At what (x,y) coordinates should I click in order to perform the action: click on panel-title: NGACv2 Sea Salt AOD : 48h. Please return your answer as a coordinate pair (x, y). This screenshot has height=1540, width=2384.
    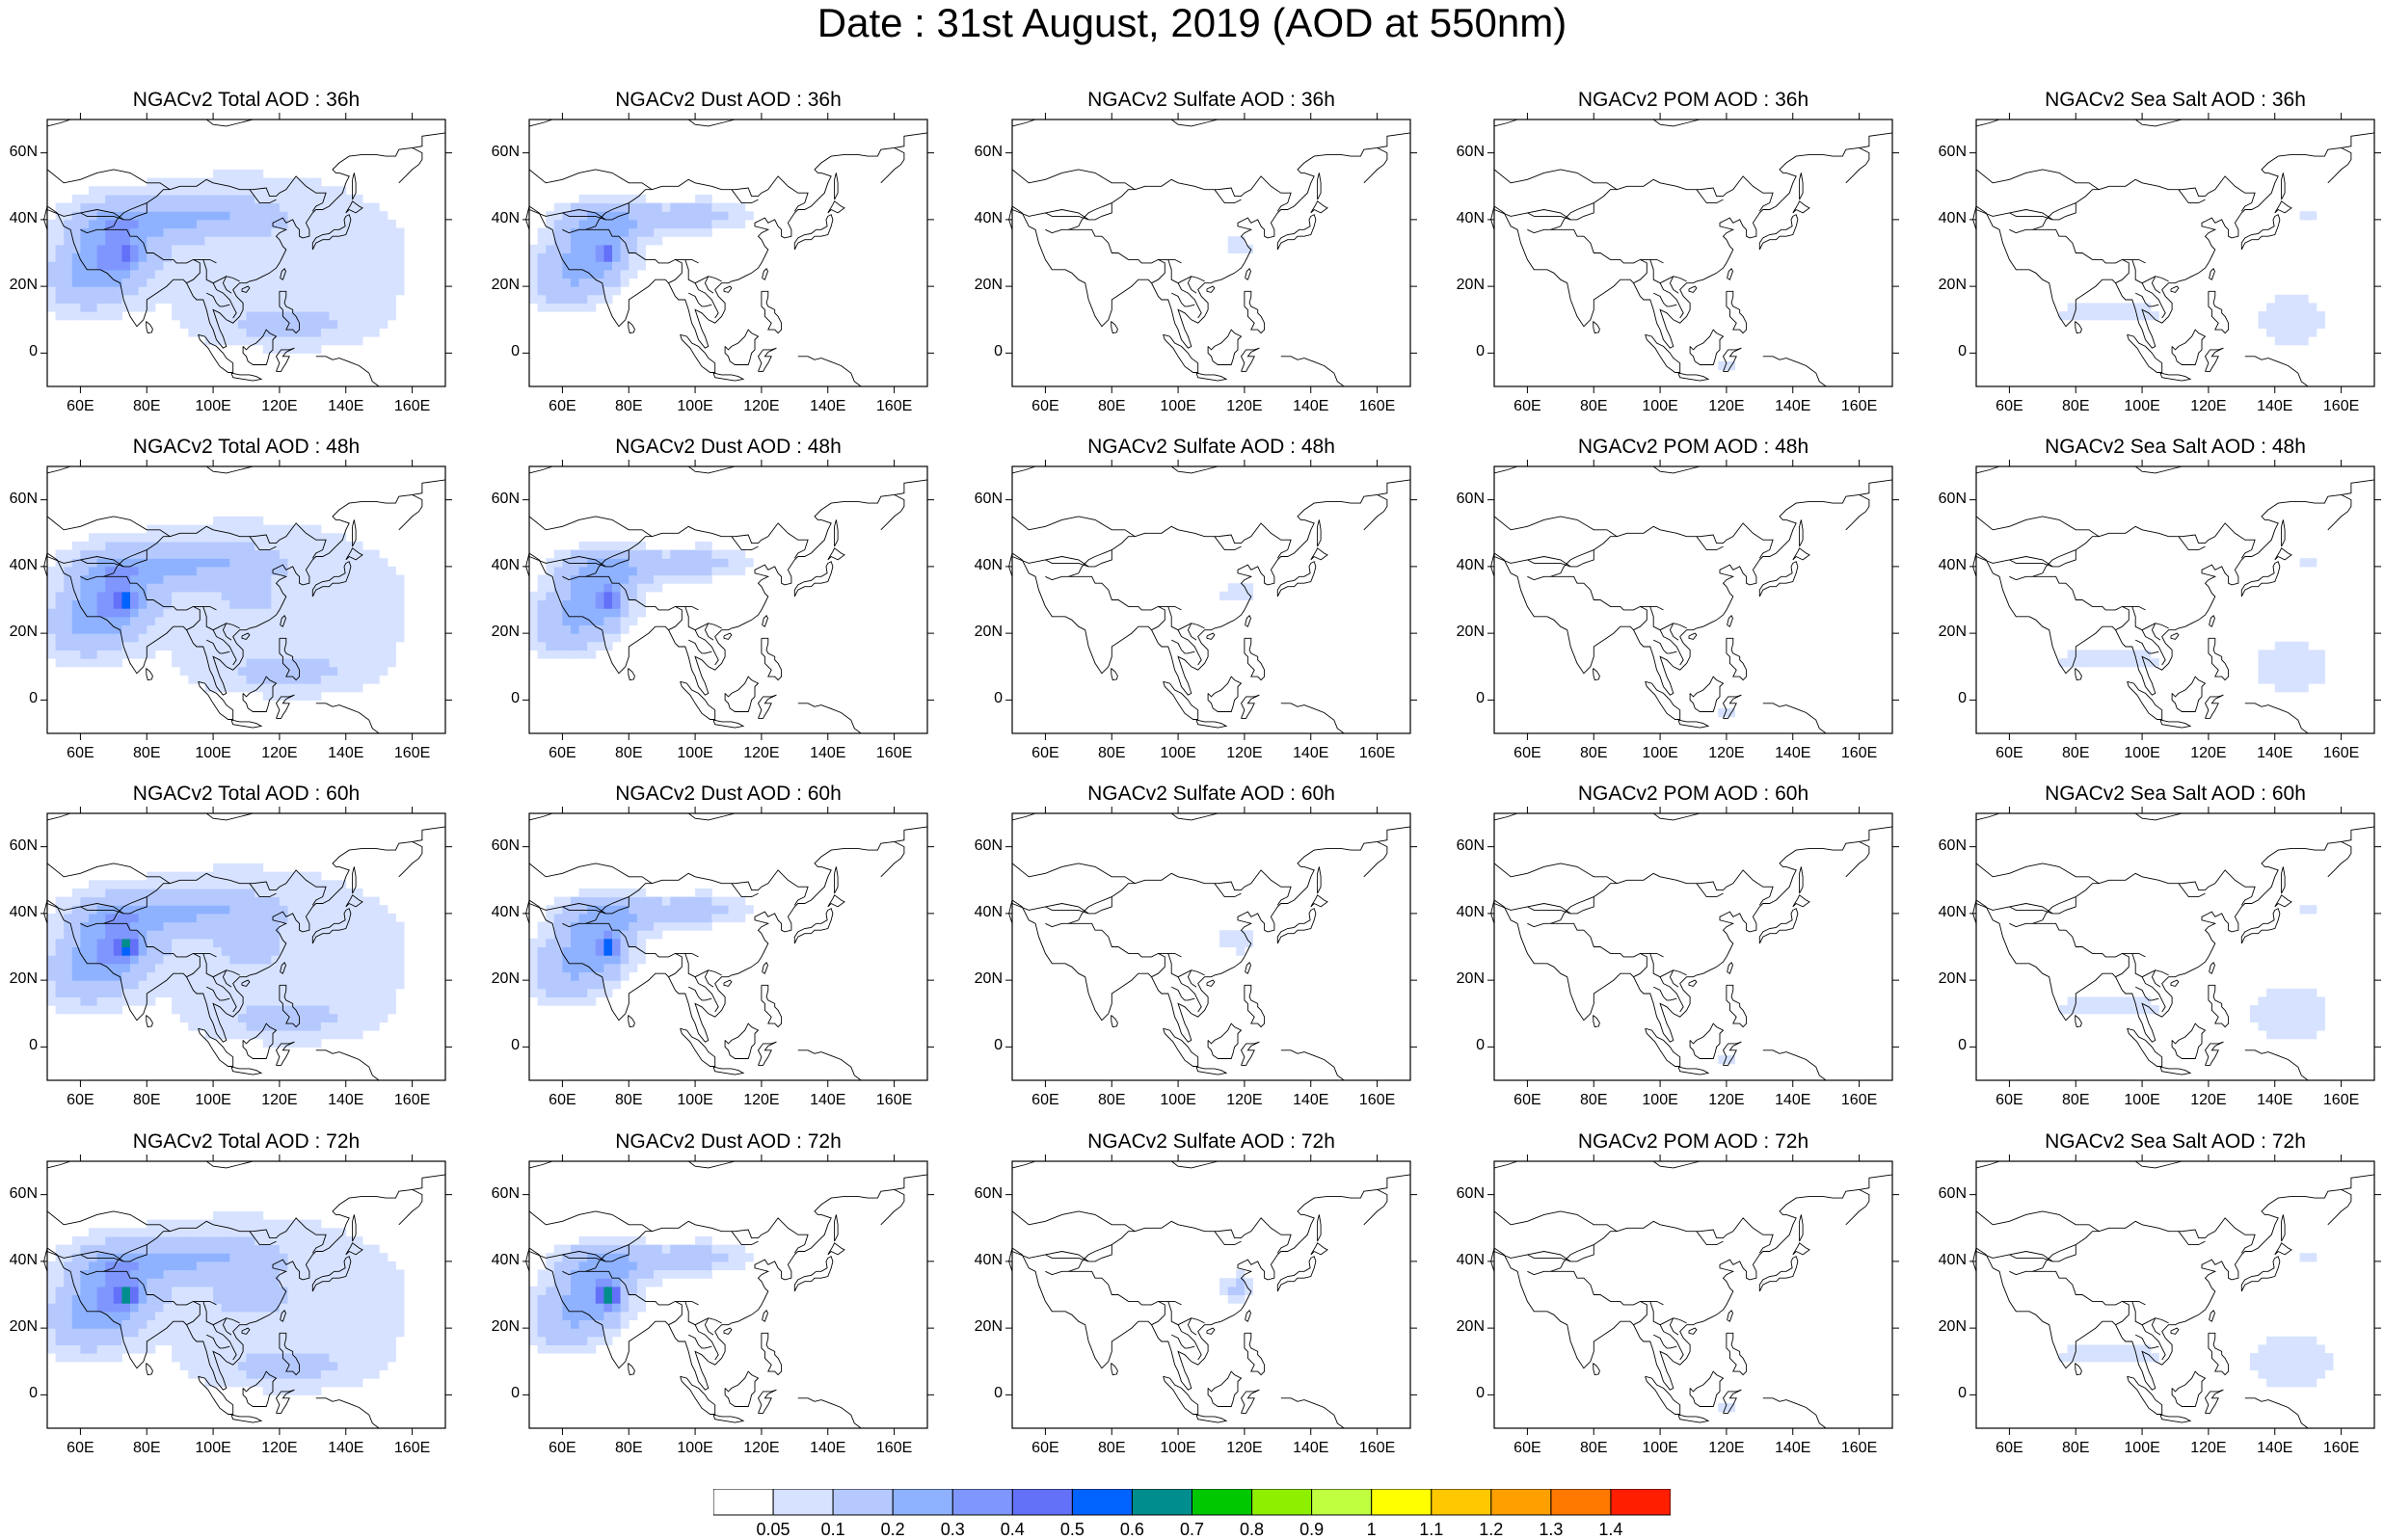
    Looking at the image, I should click on (2175, 447).